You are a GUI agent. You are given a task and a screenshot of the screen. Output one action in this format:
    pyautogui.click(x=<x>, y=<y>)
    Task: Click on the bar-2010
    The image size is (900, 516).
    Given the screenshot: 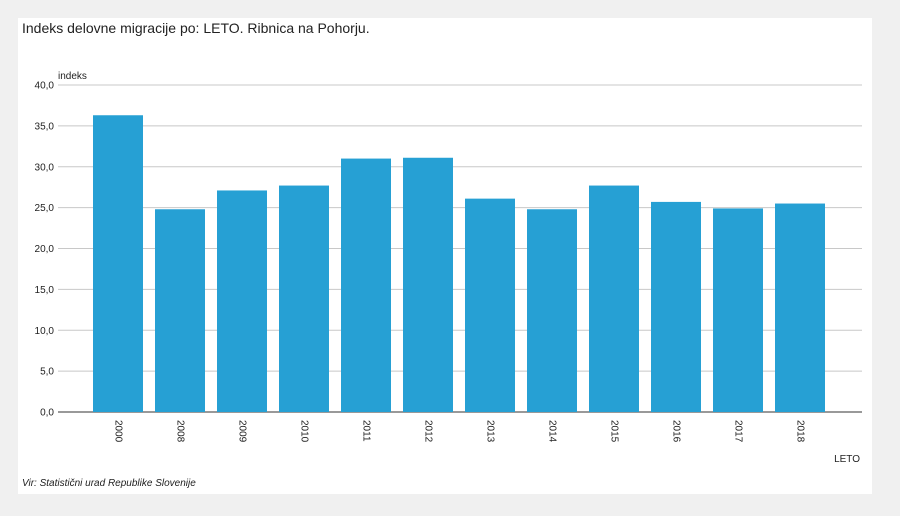 What is the action you would take?
    pyautogui.click(x=304, y=298)
    